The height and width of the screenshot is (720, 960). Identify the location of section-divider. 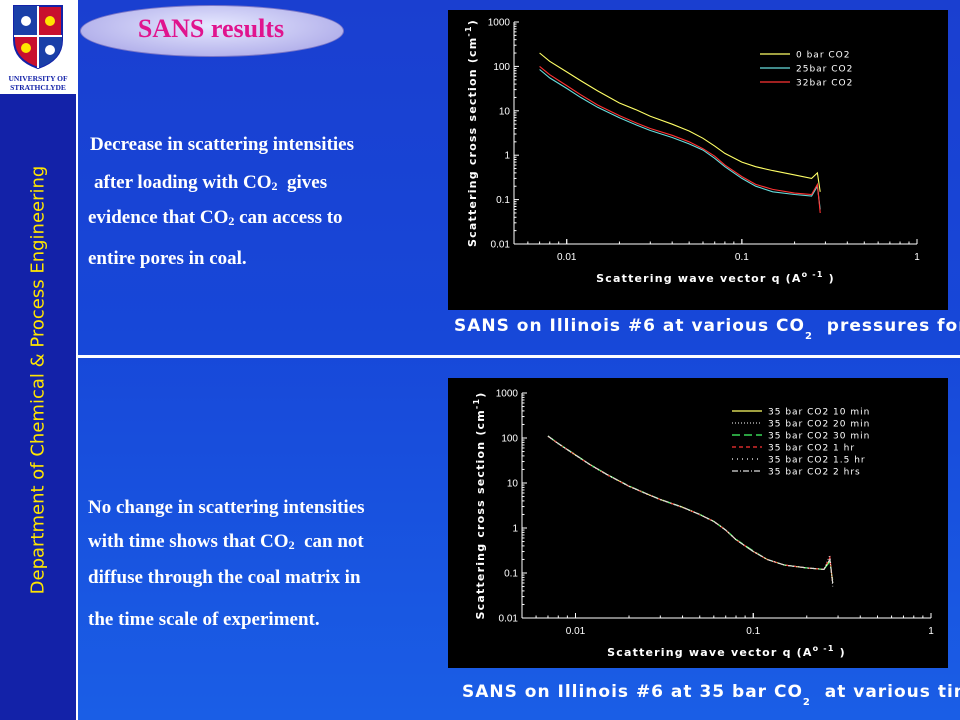
(518, 356).